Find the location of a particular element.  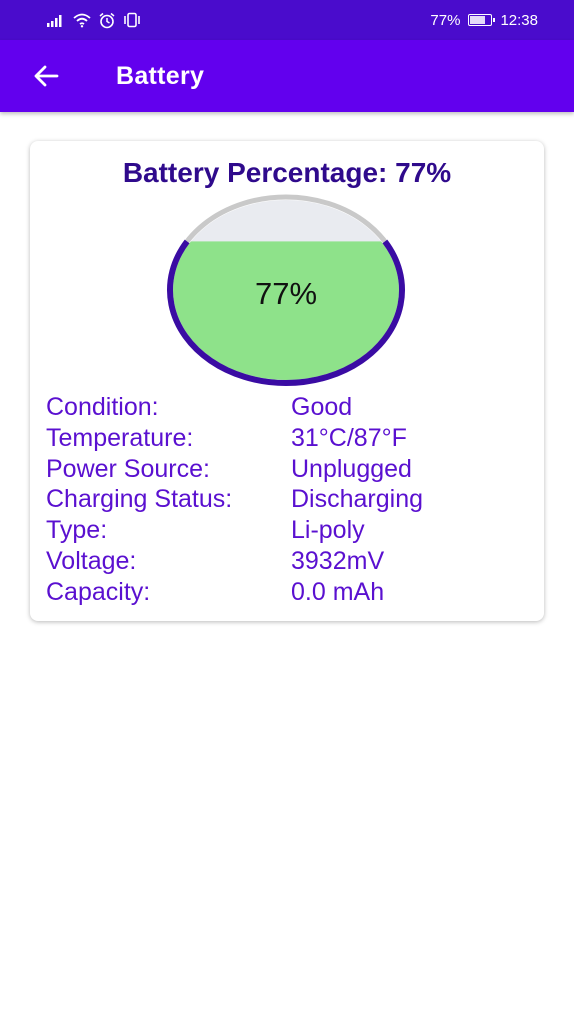

battery-icon is located at coordinates (482, 20).